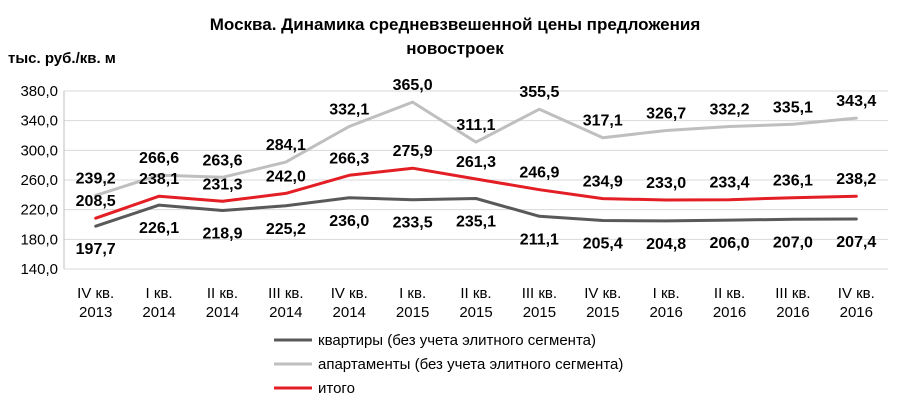 This screenshot has height=407, width=910. I want to click on data-label: 206,0, so click(730, 243).